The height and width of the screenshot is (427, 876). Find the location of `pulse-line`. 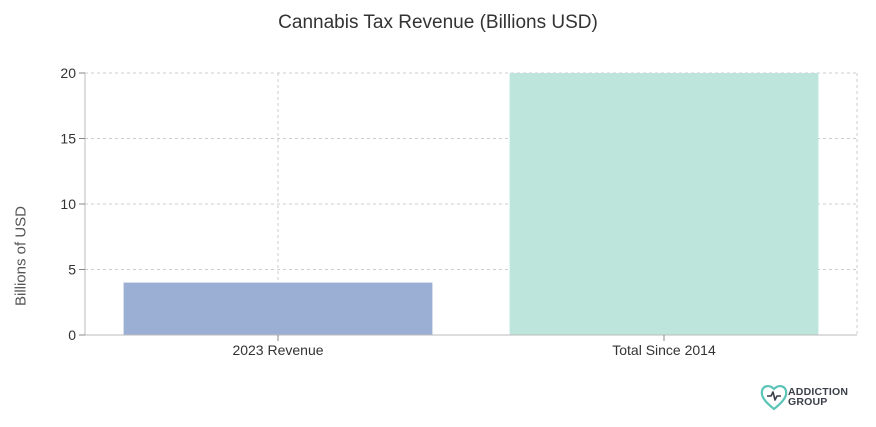

pulse-line is located at coordinates (774, 396).